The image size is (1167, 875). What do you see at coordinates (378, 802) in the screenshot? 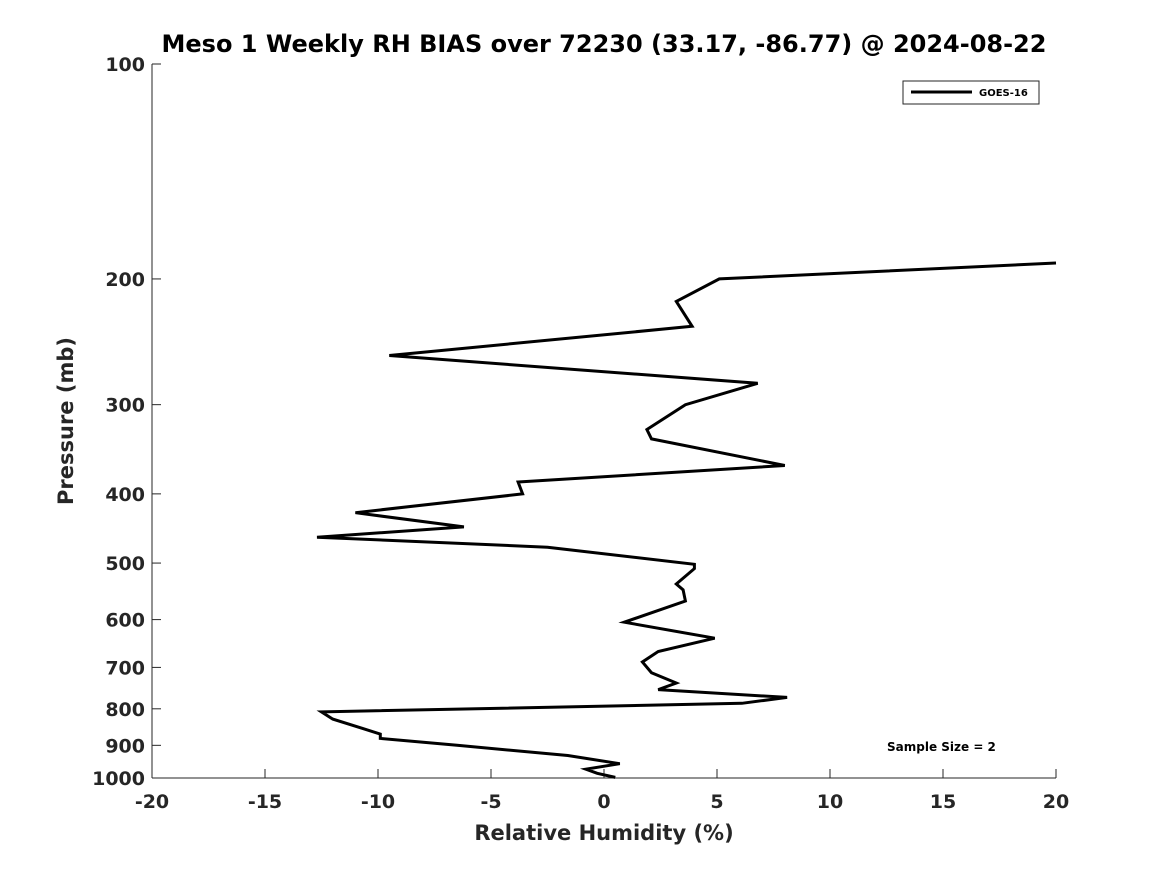
I see `x-tick-label: -10` at bounding box center [378, 802].